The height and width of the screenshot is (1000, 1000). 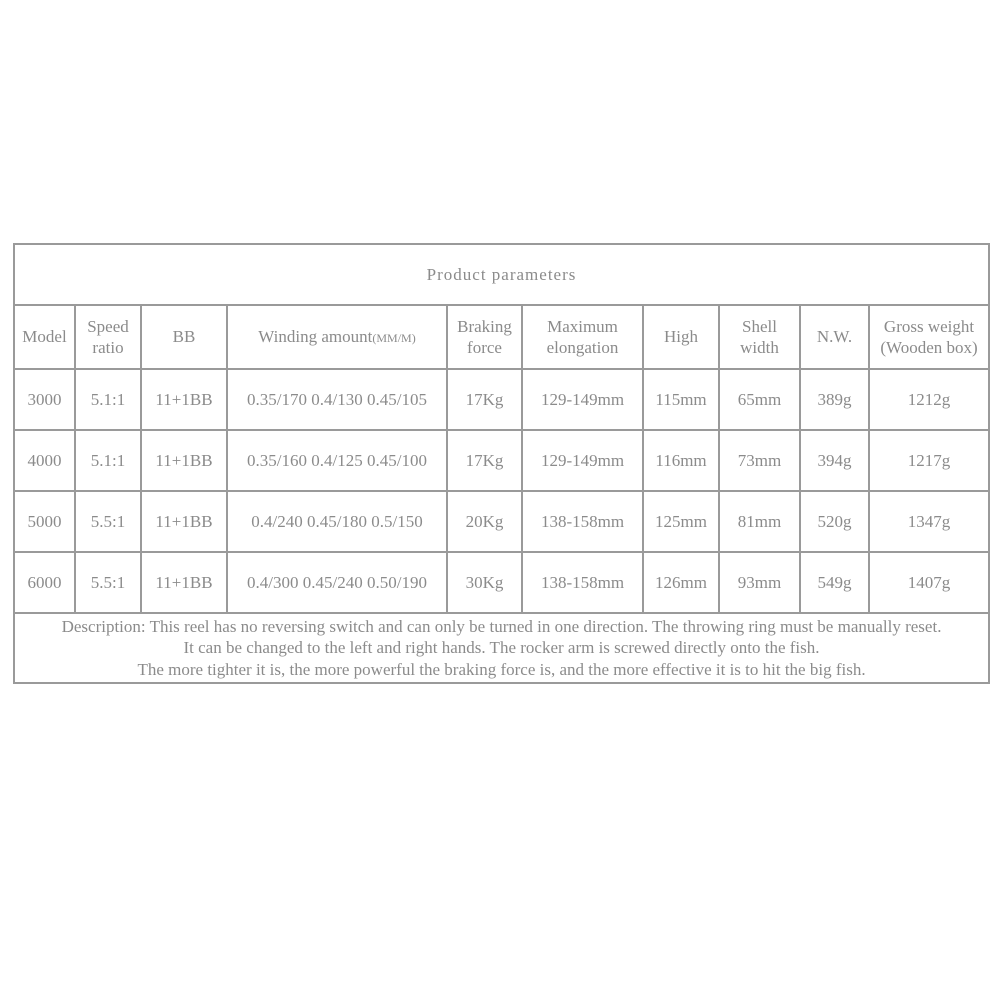 I want to click on data-cell: 1217g, so click(x=929, y=460).